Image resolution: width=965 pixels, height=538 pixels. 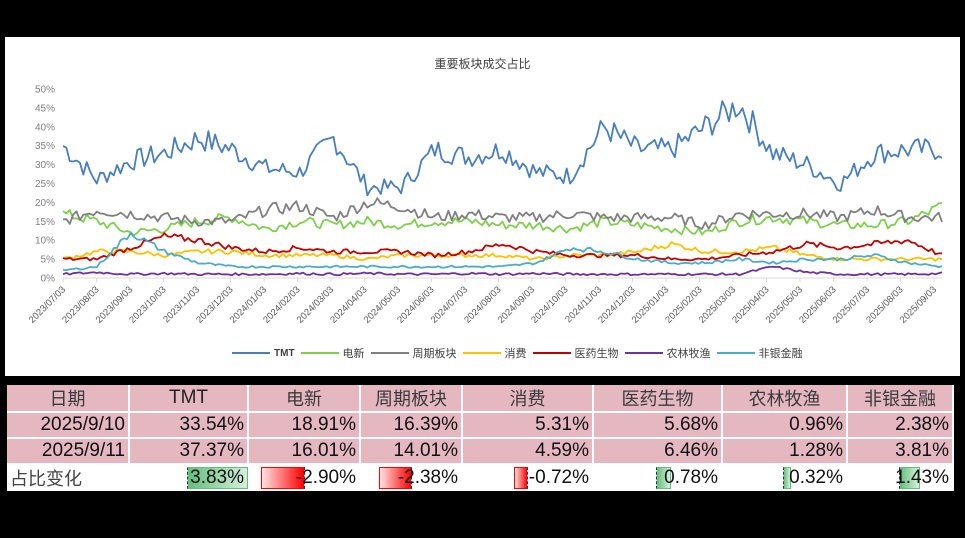 I want to click on legend-label: 非银金融, so click(x=780, y=353).